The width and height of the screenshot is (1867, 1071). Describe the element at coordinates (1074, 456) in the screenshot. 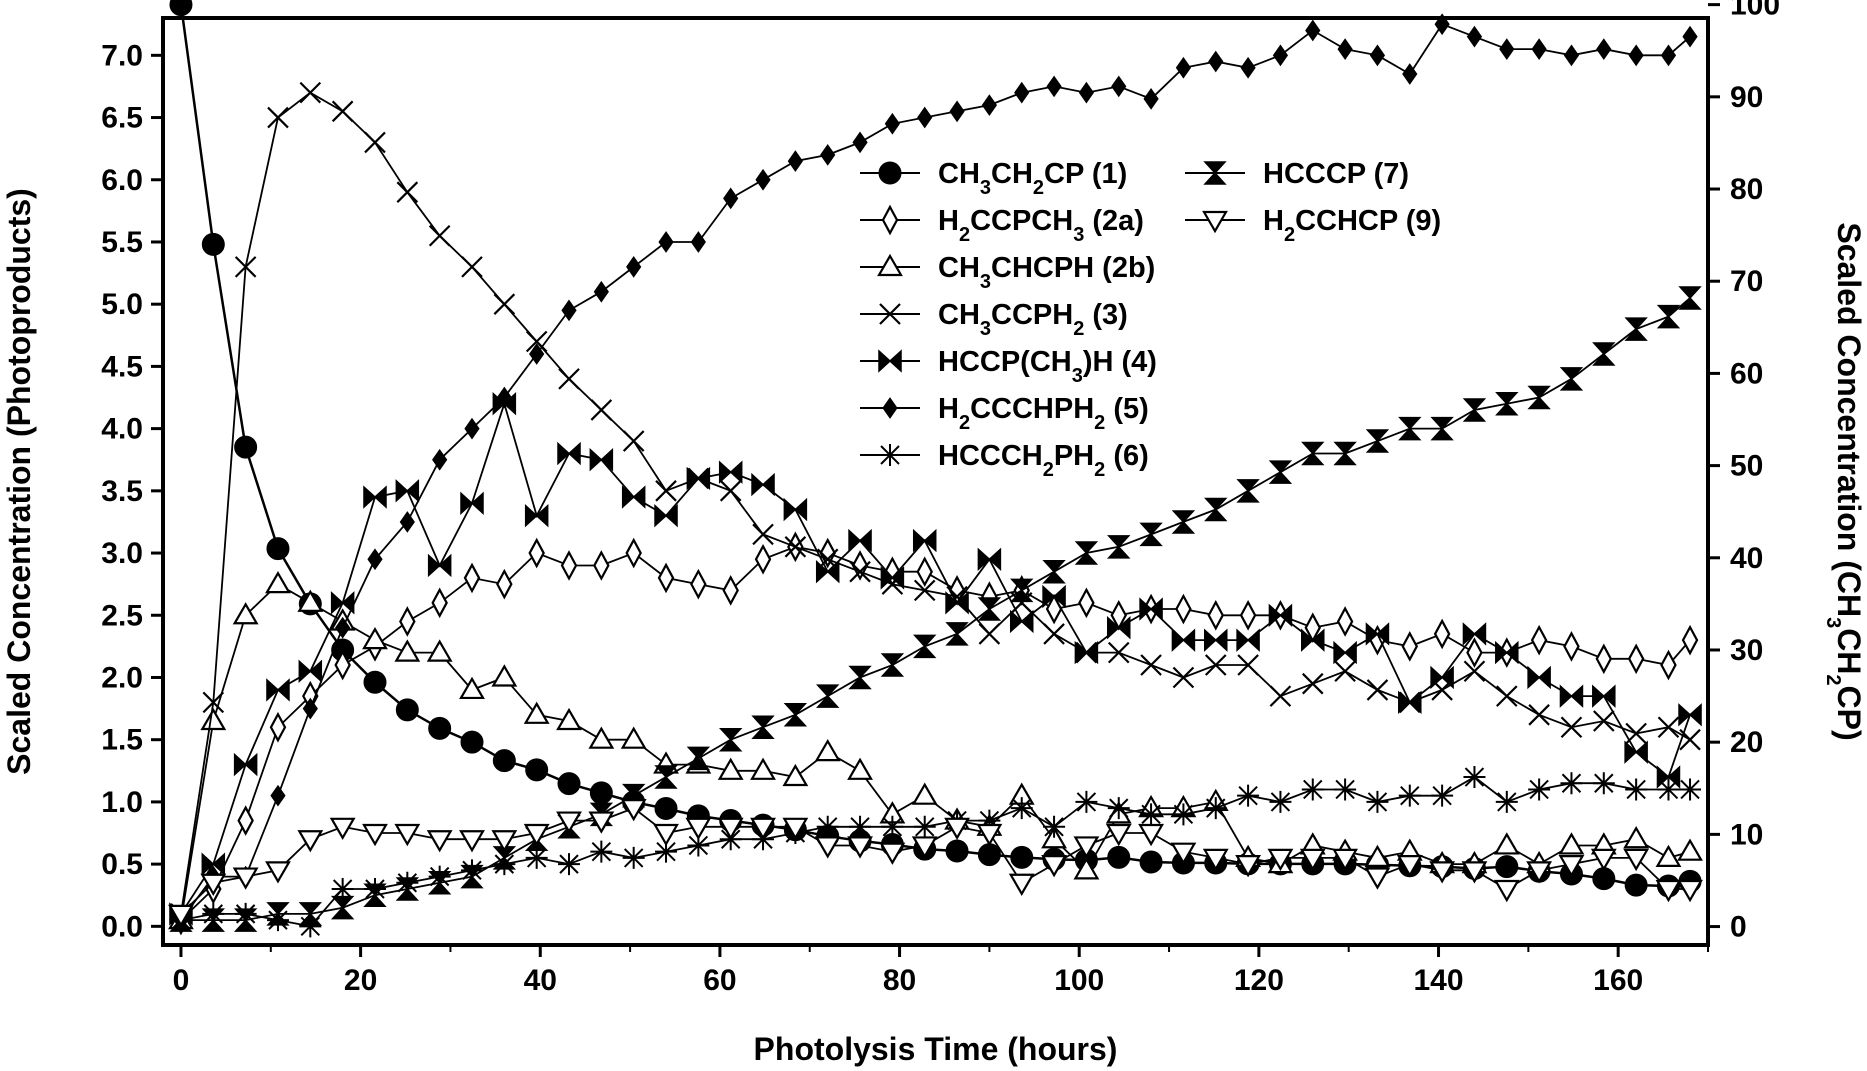

I see `label-part: PH` at that location.